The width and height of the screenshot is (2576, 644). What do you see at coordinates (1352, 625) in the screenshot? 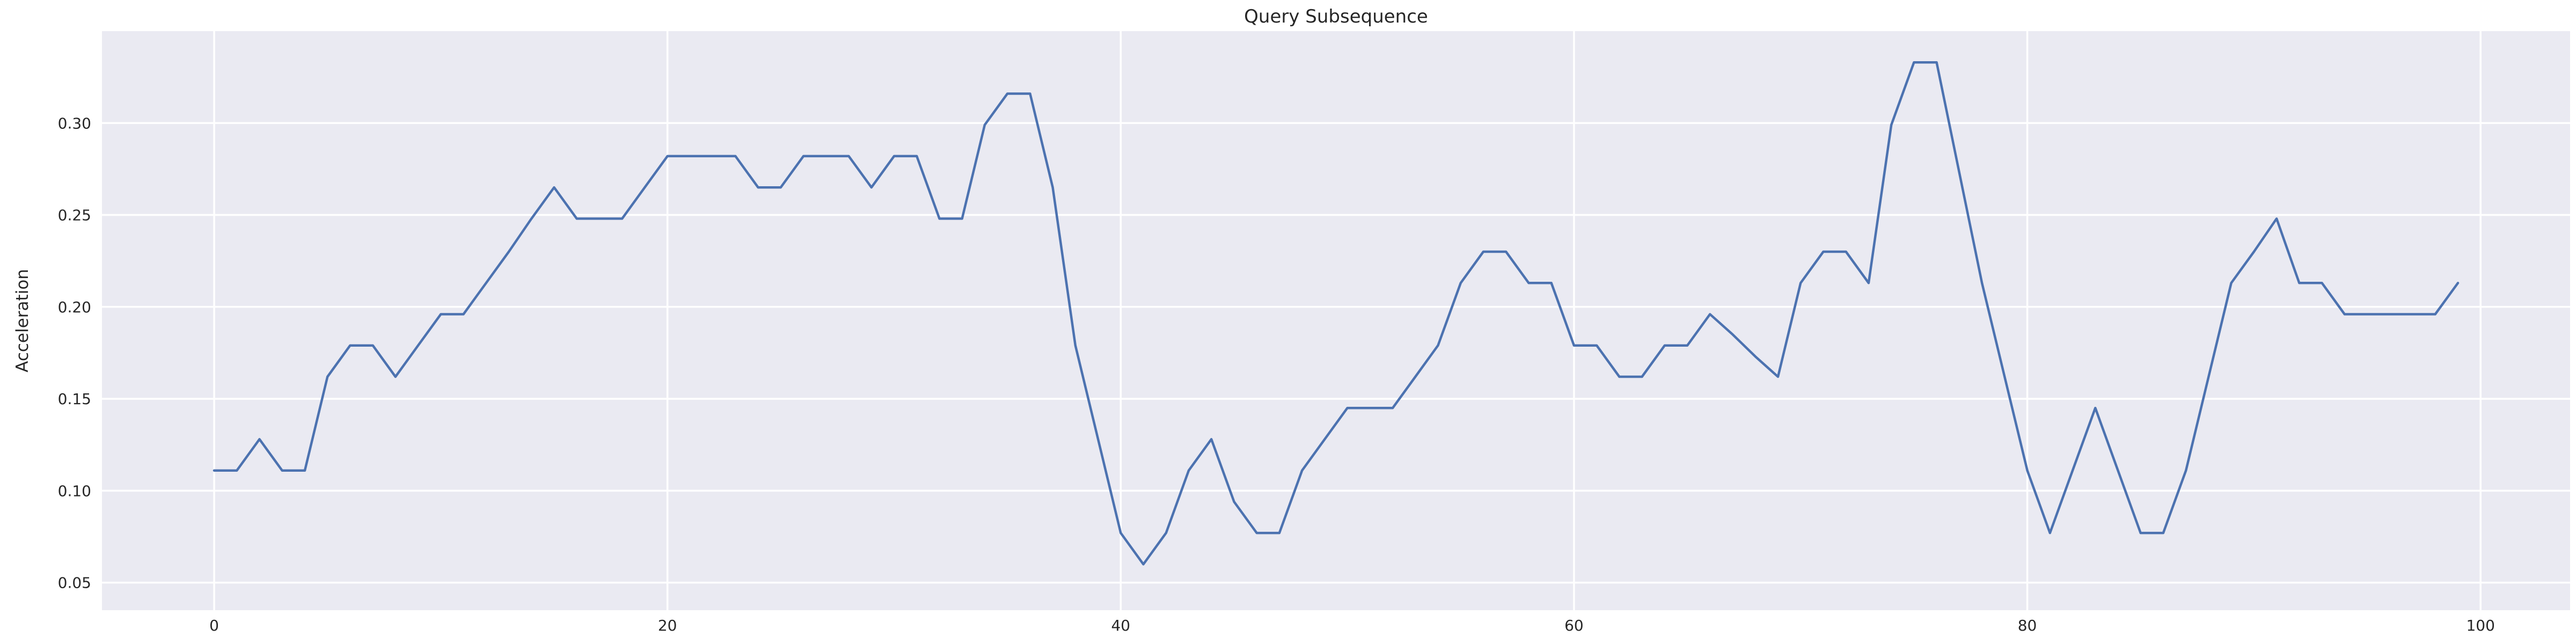
I see `x-tick-labels: 0 20 40 60 80 100` at bounding box center [1352, 625].